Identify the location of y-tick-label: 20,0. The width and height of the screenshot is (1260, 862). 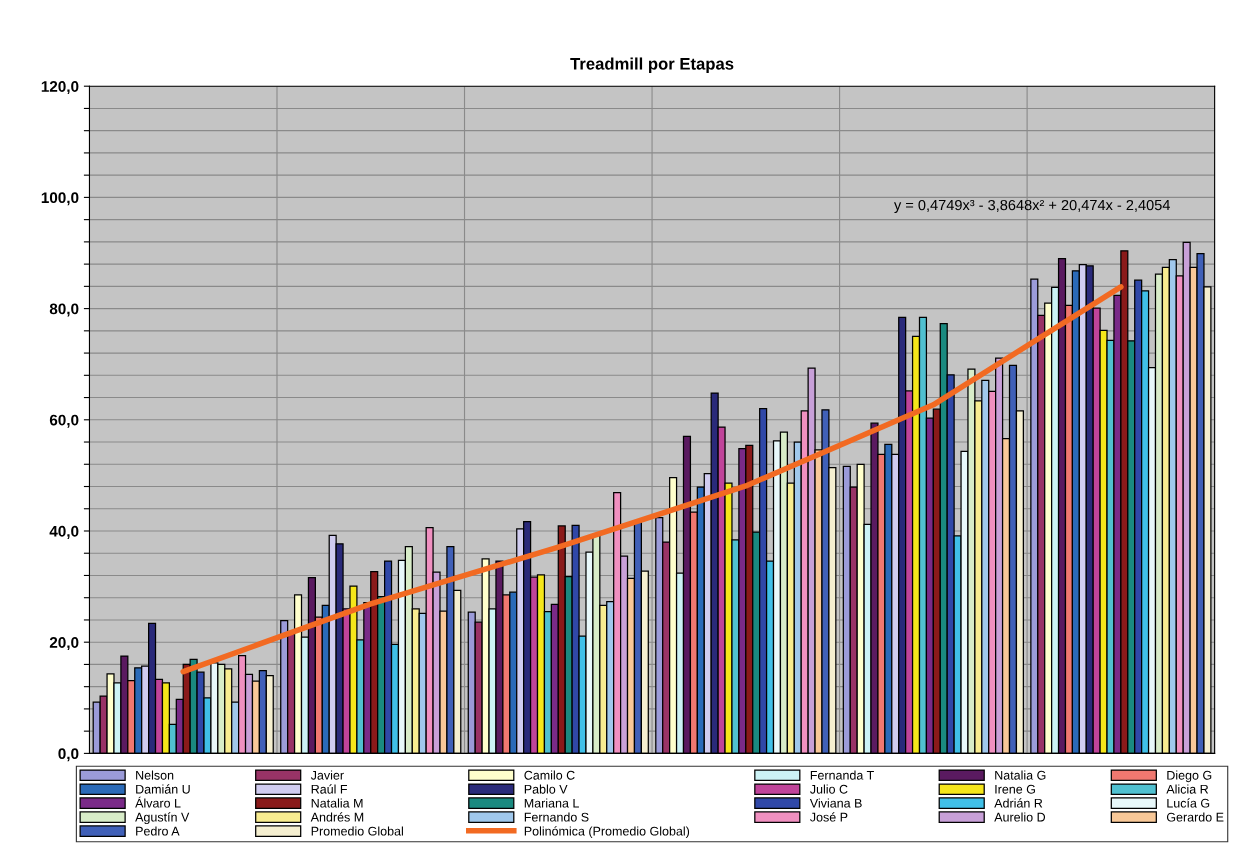
(64, 644).